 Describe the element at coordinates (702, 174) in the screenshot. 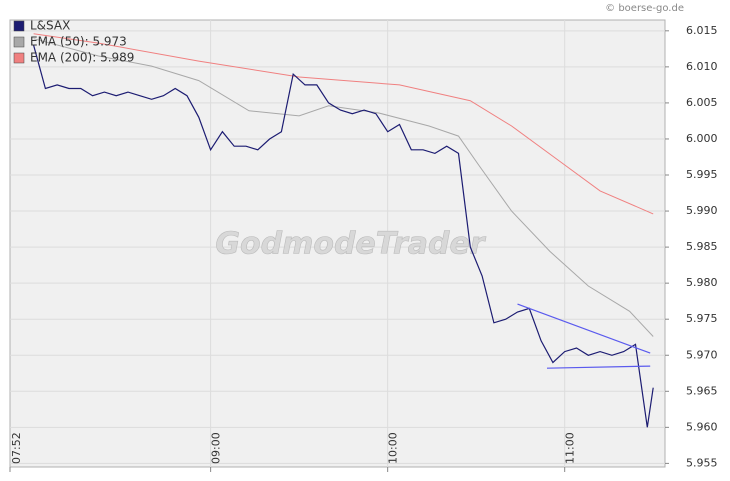

I see `y-tick-label: 5.995` at that location.